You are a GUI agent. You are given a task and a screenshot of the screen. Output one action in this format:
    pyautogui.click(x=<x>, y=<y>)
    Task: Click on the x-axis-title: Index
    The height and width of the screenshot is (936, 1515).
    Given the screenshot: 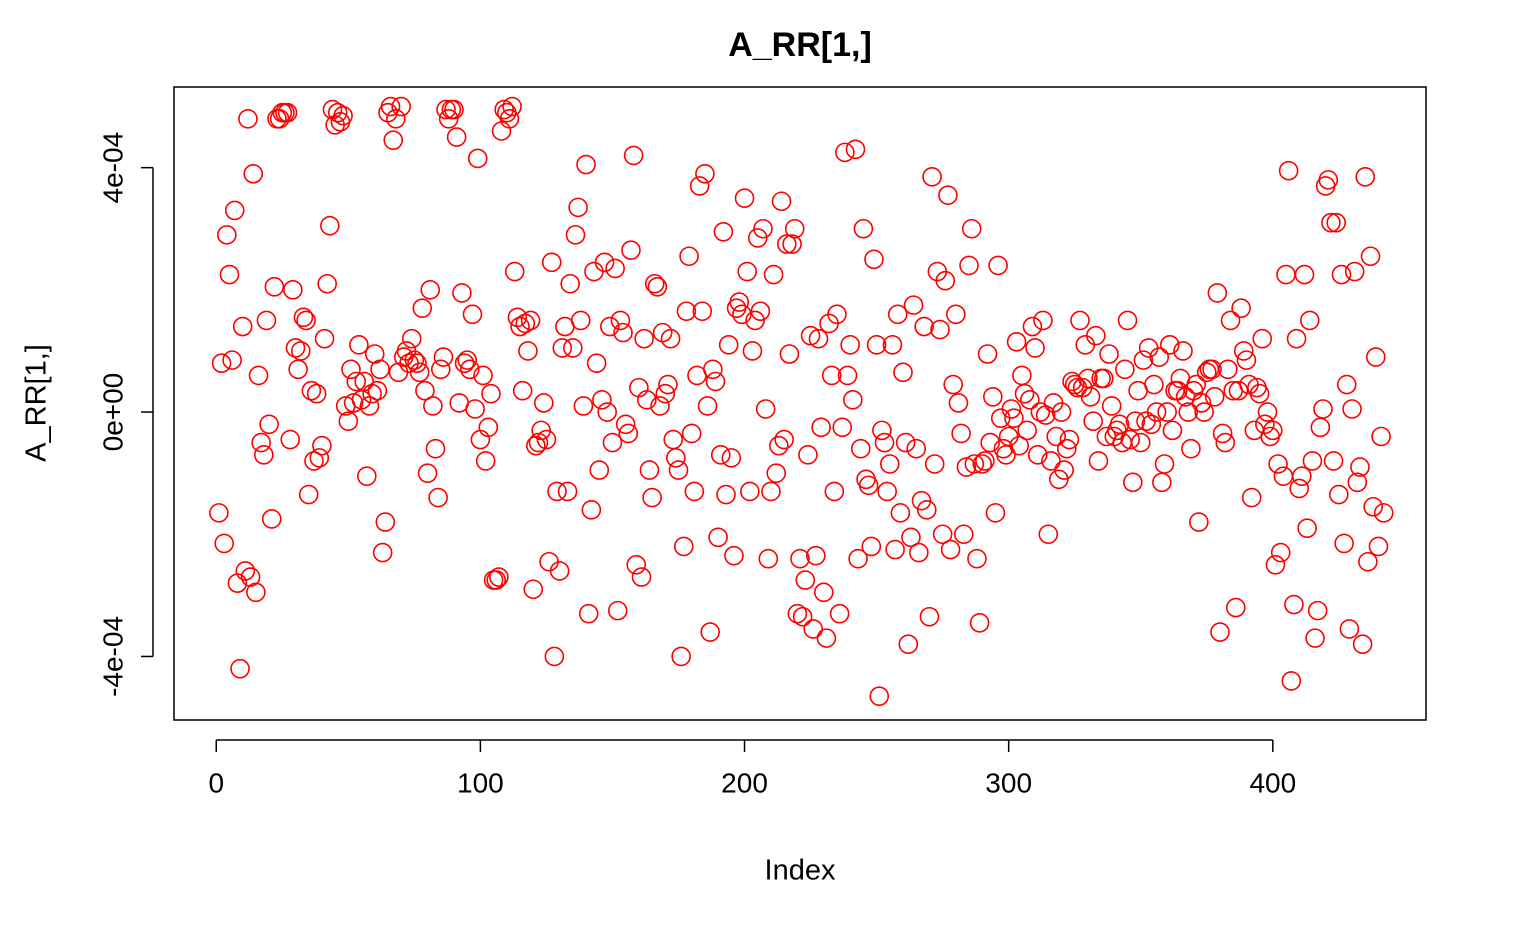 What is the action you would take?
    pyautogui.click(x=800, y=871)
    